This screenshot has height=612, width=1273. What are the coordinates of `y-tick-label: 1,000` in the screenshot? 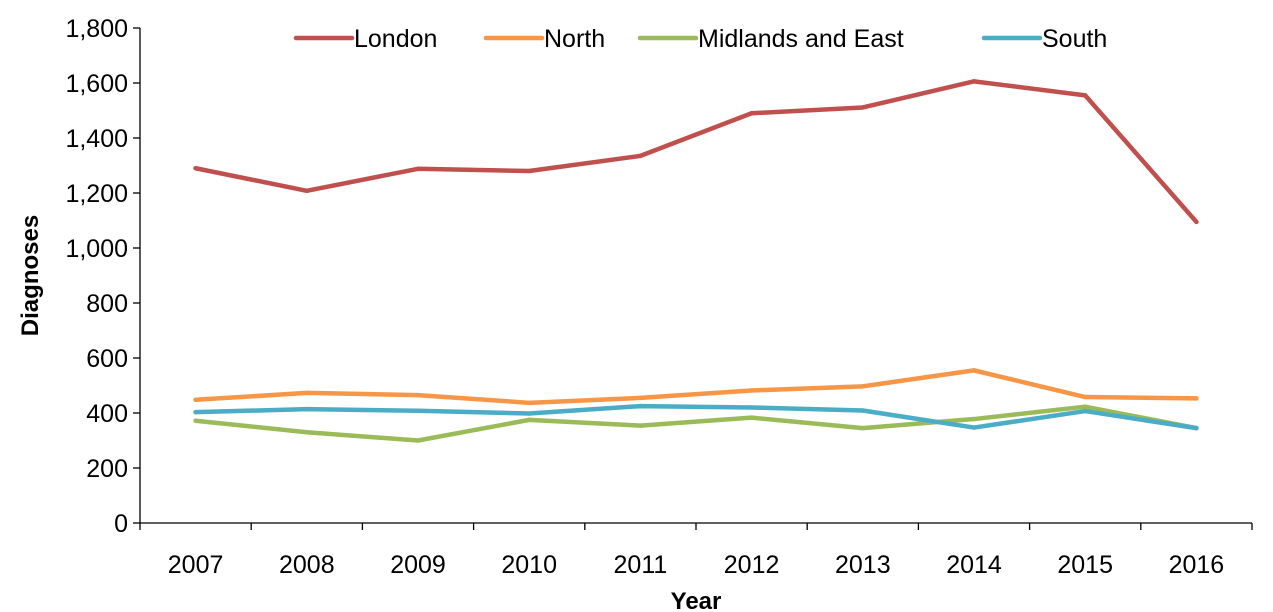 It's located at (96, 249).